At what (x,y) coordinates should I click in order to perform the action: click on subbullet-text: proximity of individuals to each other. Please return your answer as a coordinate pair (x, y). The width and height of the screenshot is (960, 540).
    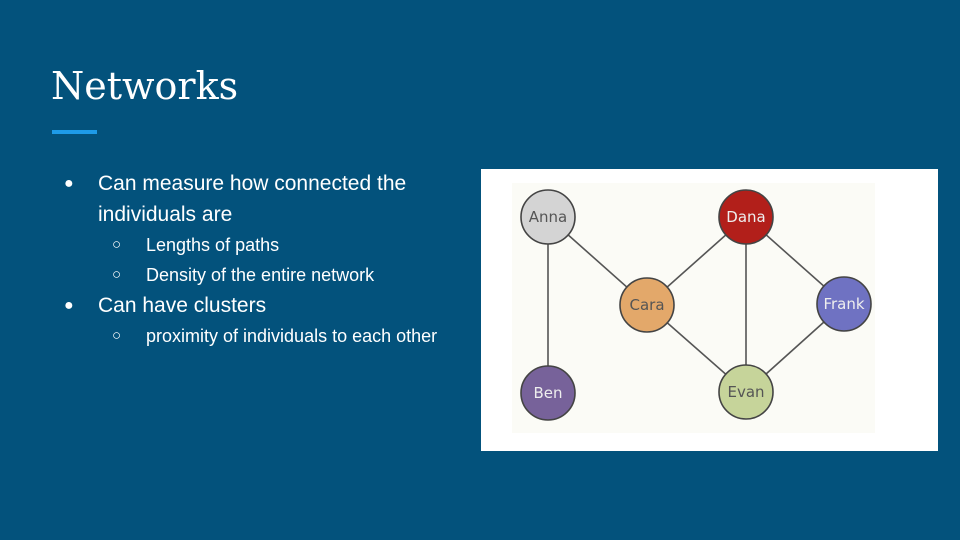
    Looking at the image, I should click on (292, 336).